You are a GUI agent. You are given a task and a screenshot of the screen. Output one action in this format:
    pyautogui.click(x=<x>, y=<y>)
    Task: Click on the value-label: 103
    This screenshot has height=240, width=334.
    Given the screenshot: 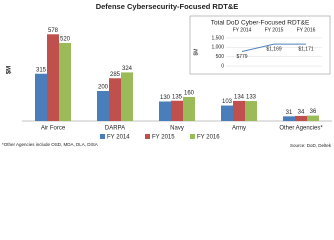 What is the action you would take?
    pyautogui.click(x=227, y=102)
    